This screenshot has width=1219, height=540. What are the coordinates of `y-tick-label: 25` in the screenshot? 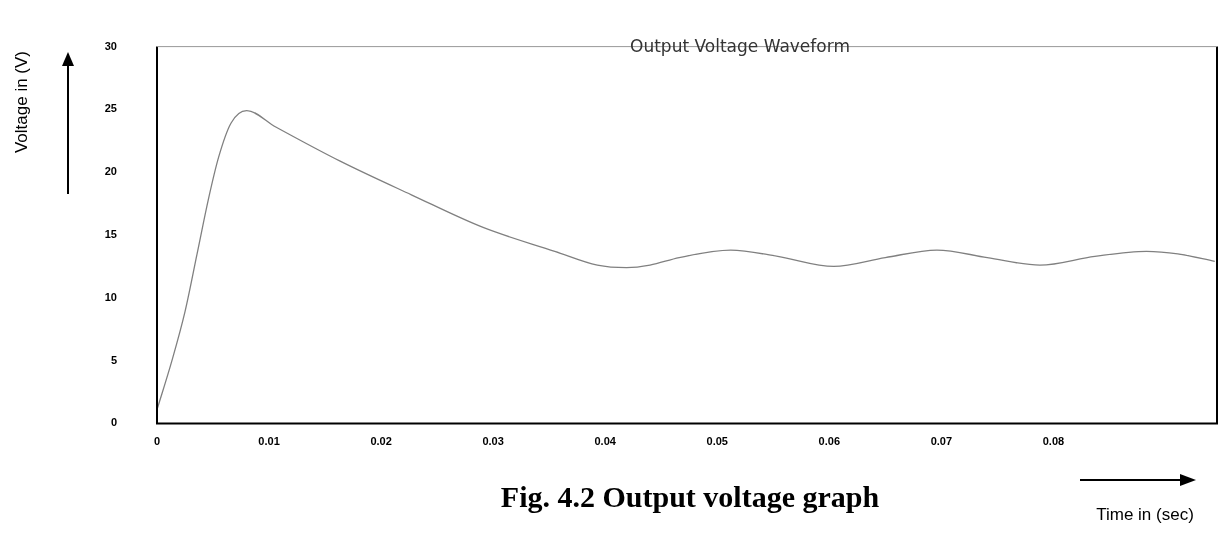 It's located at (110, 108).